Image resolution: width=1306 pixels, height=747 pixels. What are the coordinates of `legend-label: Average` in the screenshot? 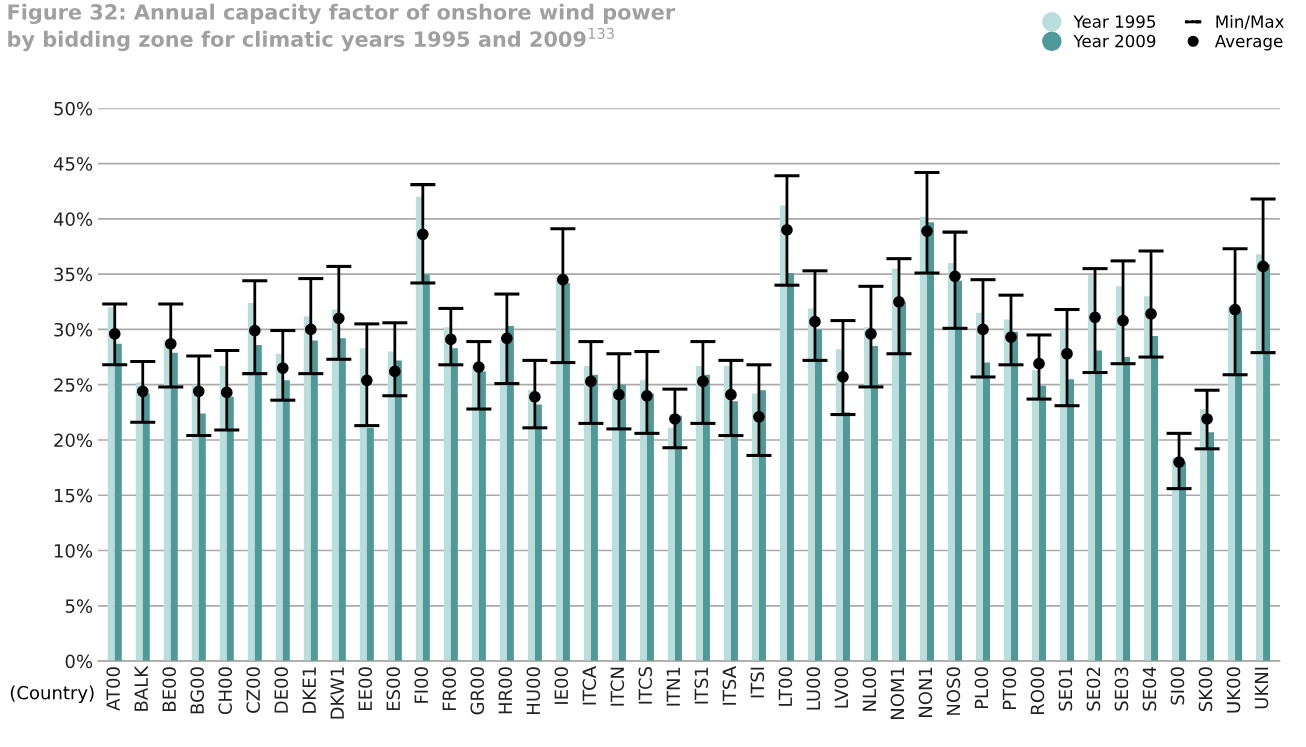 It's located at (1248, 42).